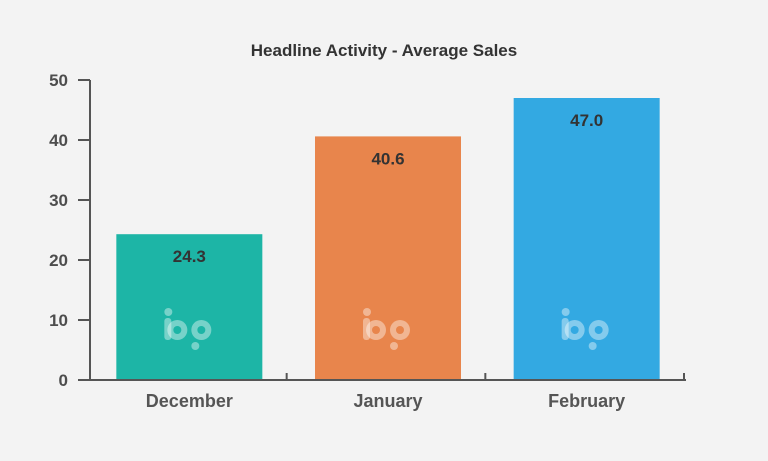 The height and width of the screenshot is (461, 768). I want to click on data-label: 24.3, so click(189, 256).